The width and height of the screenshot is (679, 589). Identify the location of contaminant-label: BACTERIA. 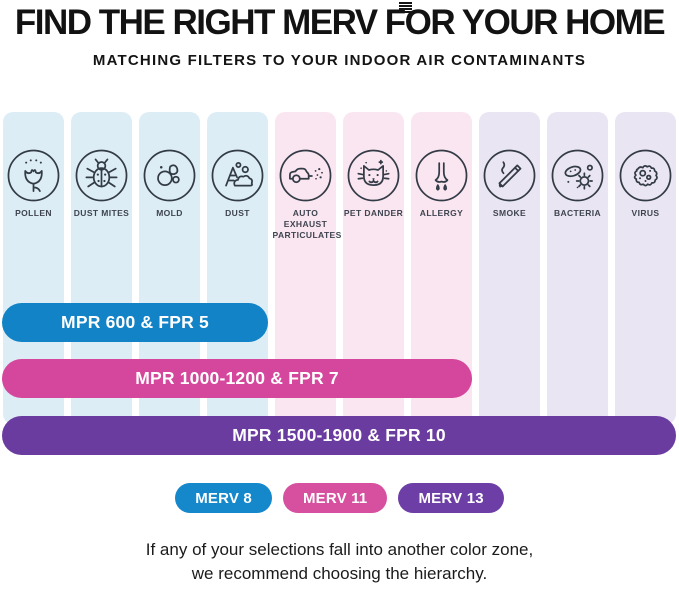
(577, 213).